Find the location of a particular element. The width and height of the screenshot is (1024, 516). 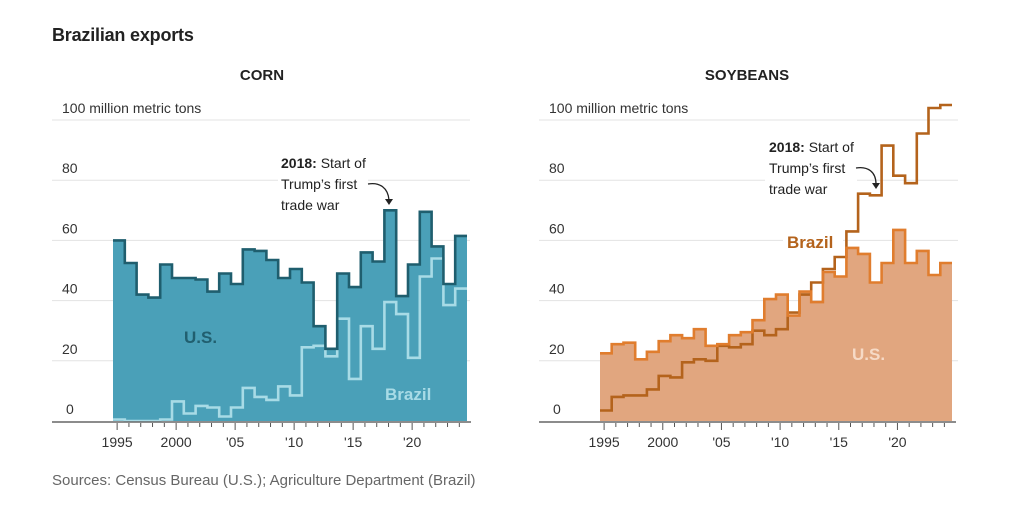

soybeans-us-line is located at coordinates (776, 294).